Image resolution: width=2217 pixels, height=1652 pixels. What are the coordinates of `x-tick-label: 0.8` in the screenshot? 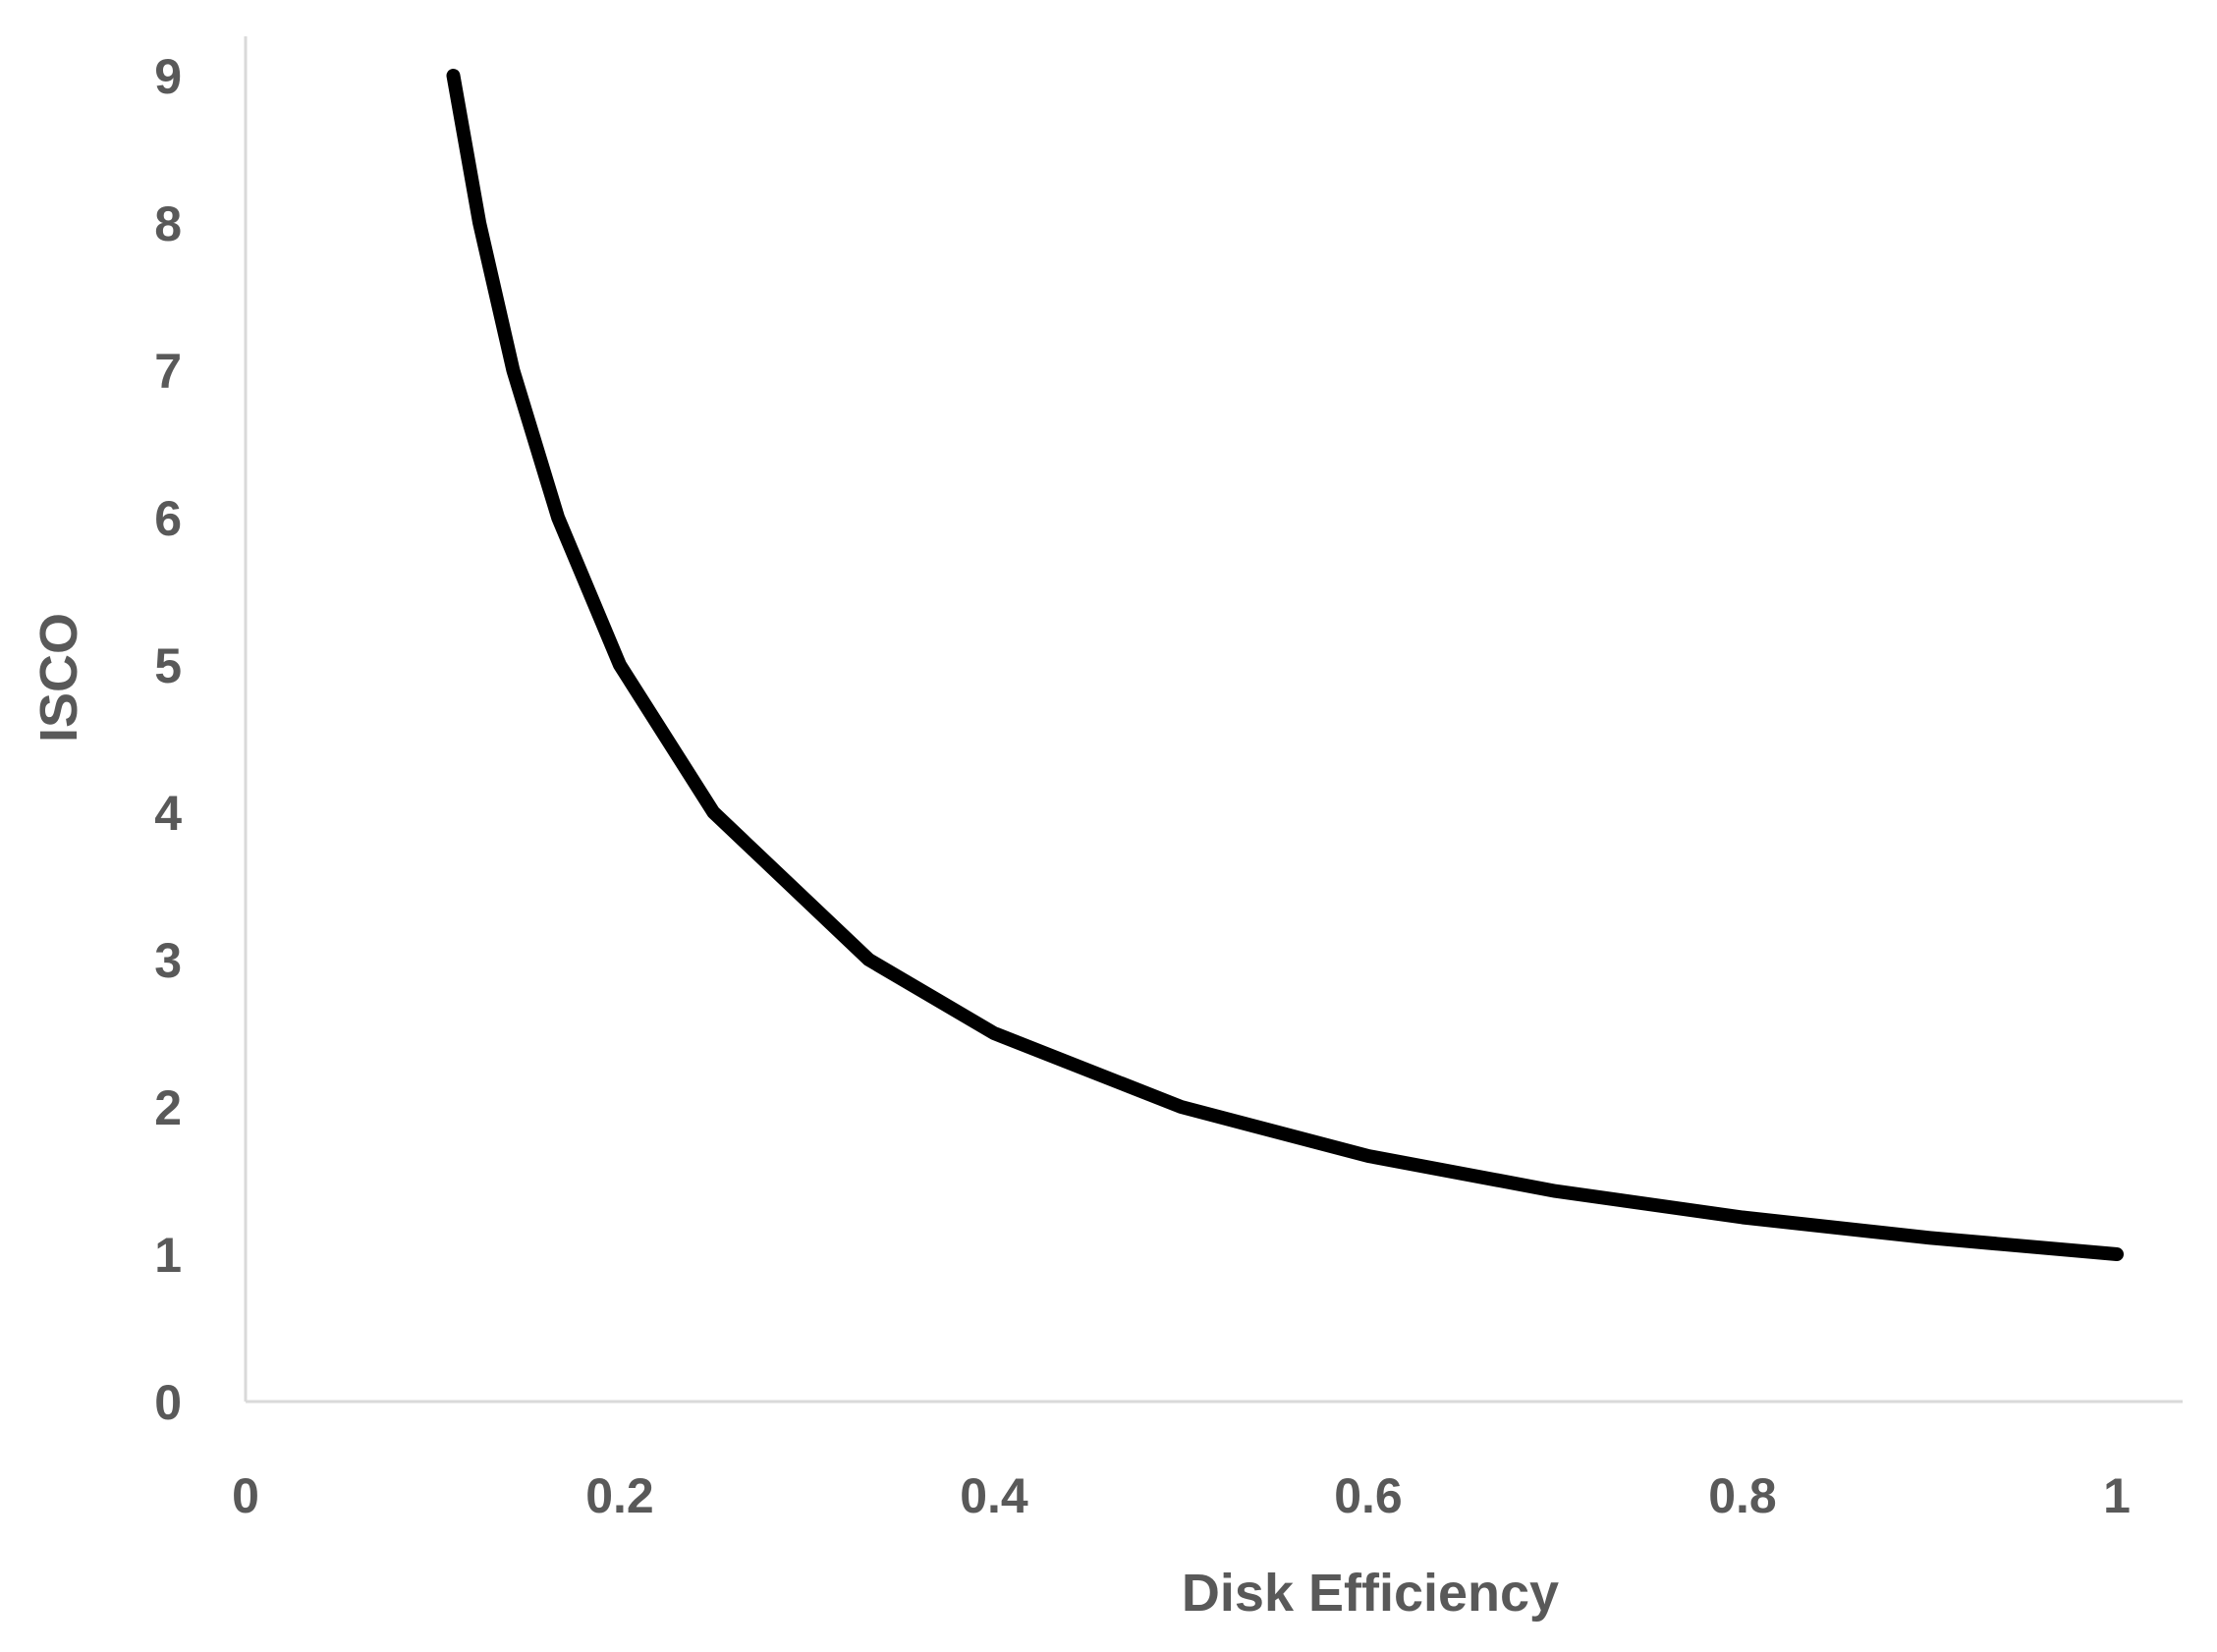 It's located at (1743, 1495).